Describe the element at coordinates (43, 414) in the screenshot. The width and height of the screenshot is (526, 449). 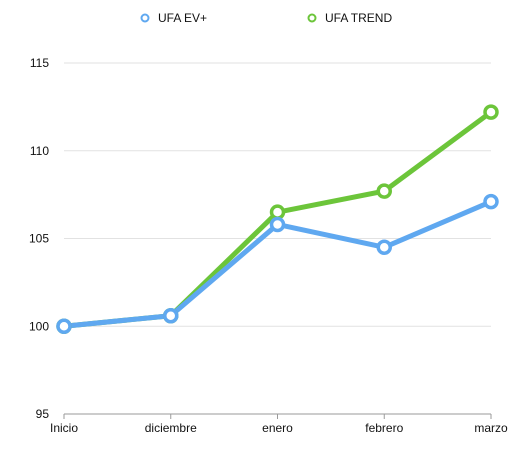
I see `y-tick-label: 95` at that location.